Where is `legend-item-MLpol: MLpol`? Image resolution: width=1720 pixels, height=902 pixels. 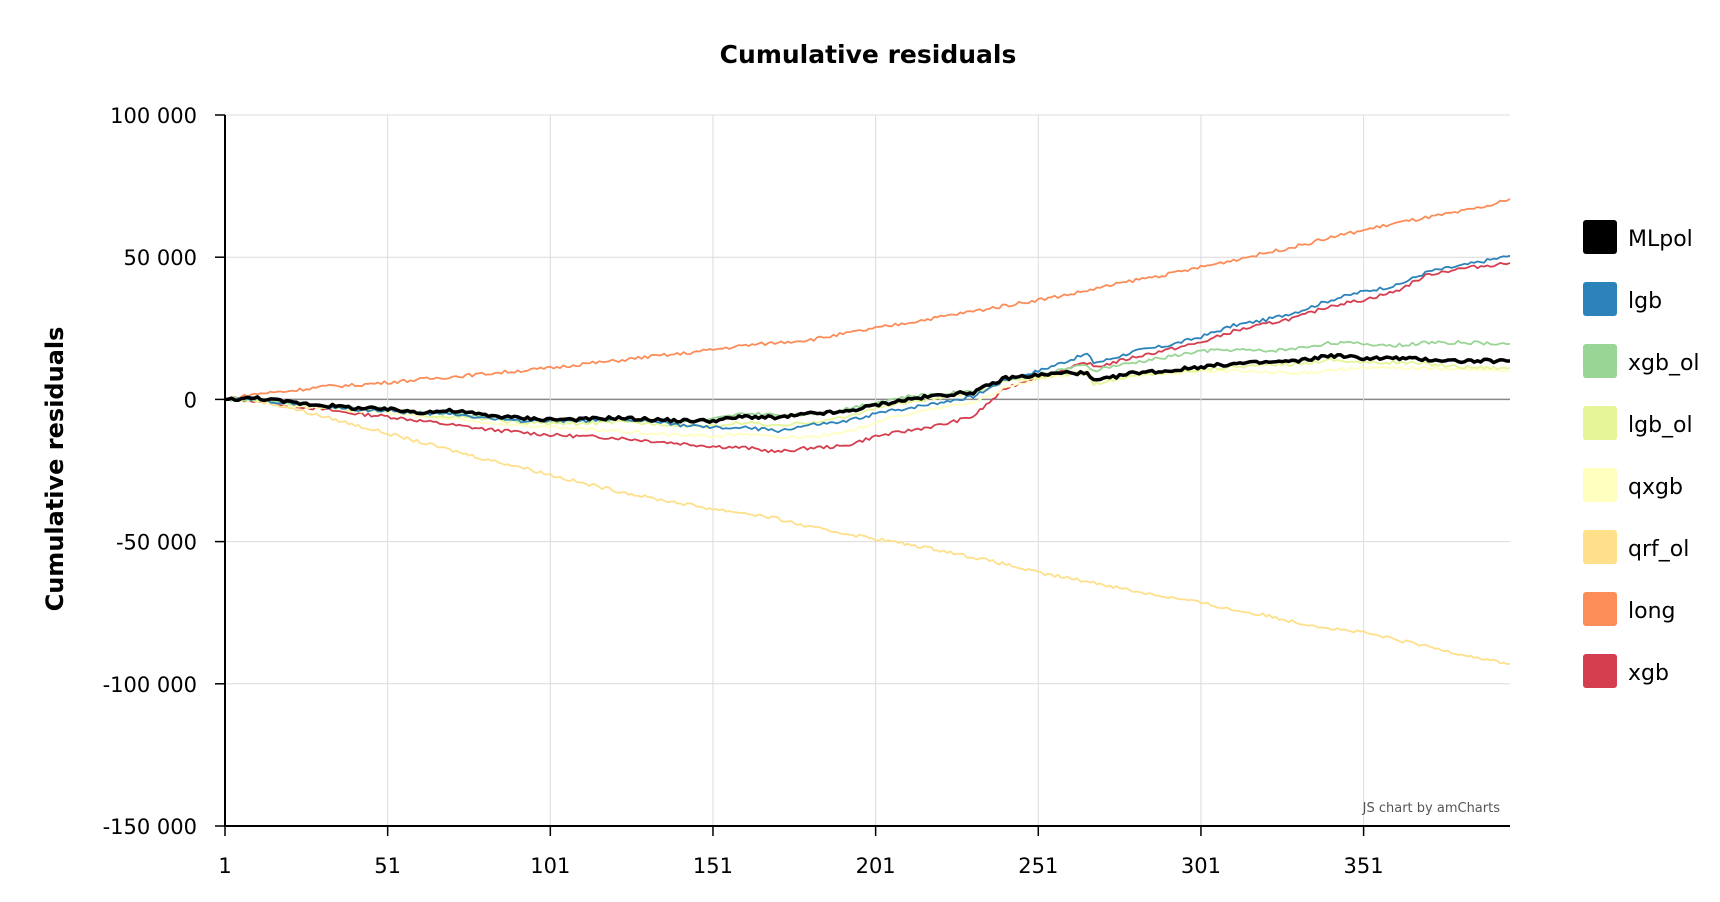 legend-item-MLpol: MLpol is located at coordinates (1638, 237).